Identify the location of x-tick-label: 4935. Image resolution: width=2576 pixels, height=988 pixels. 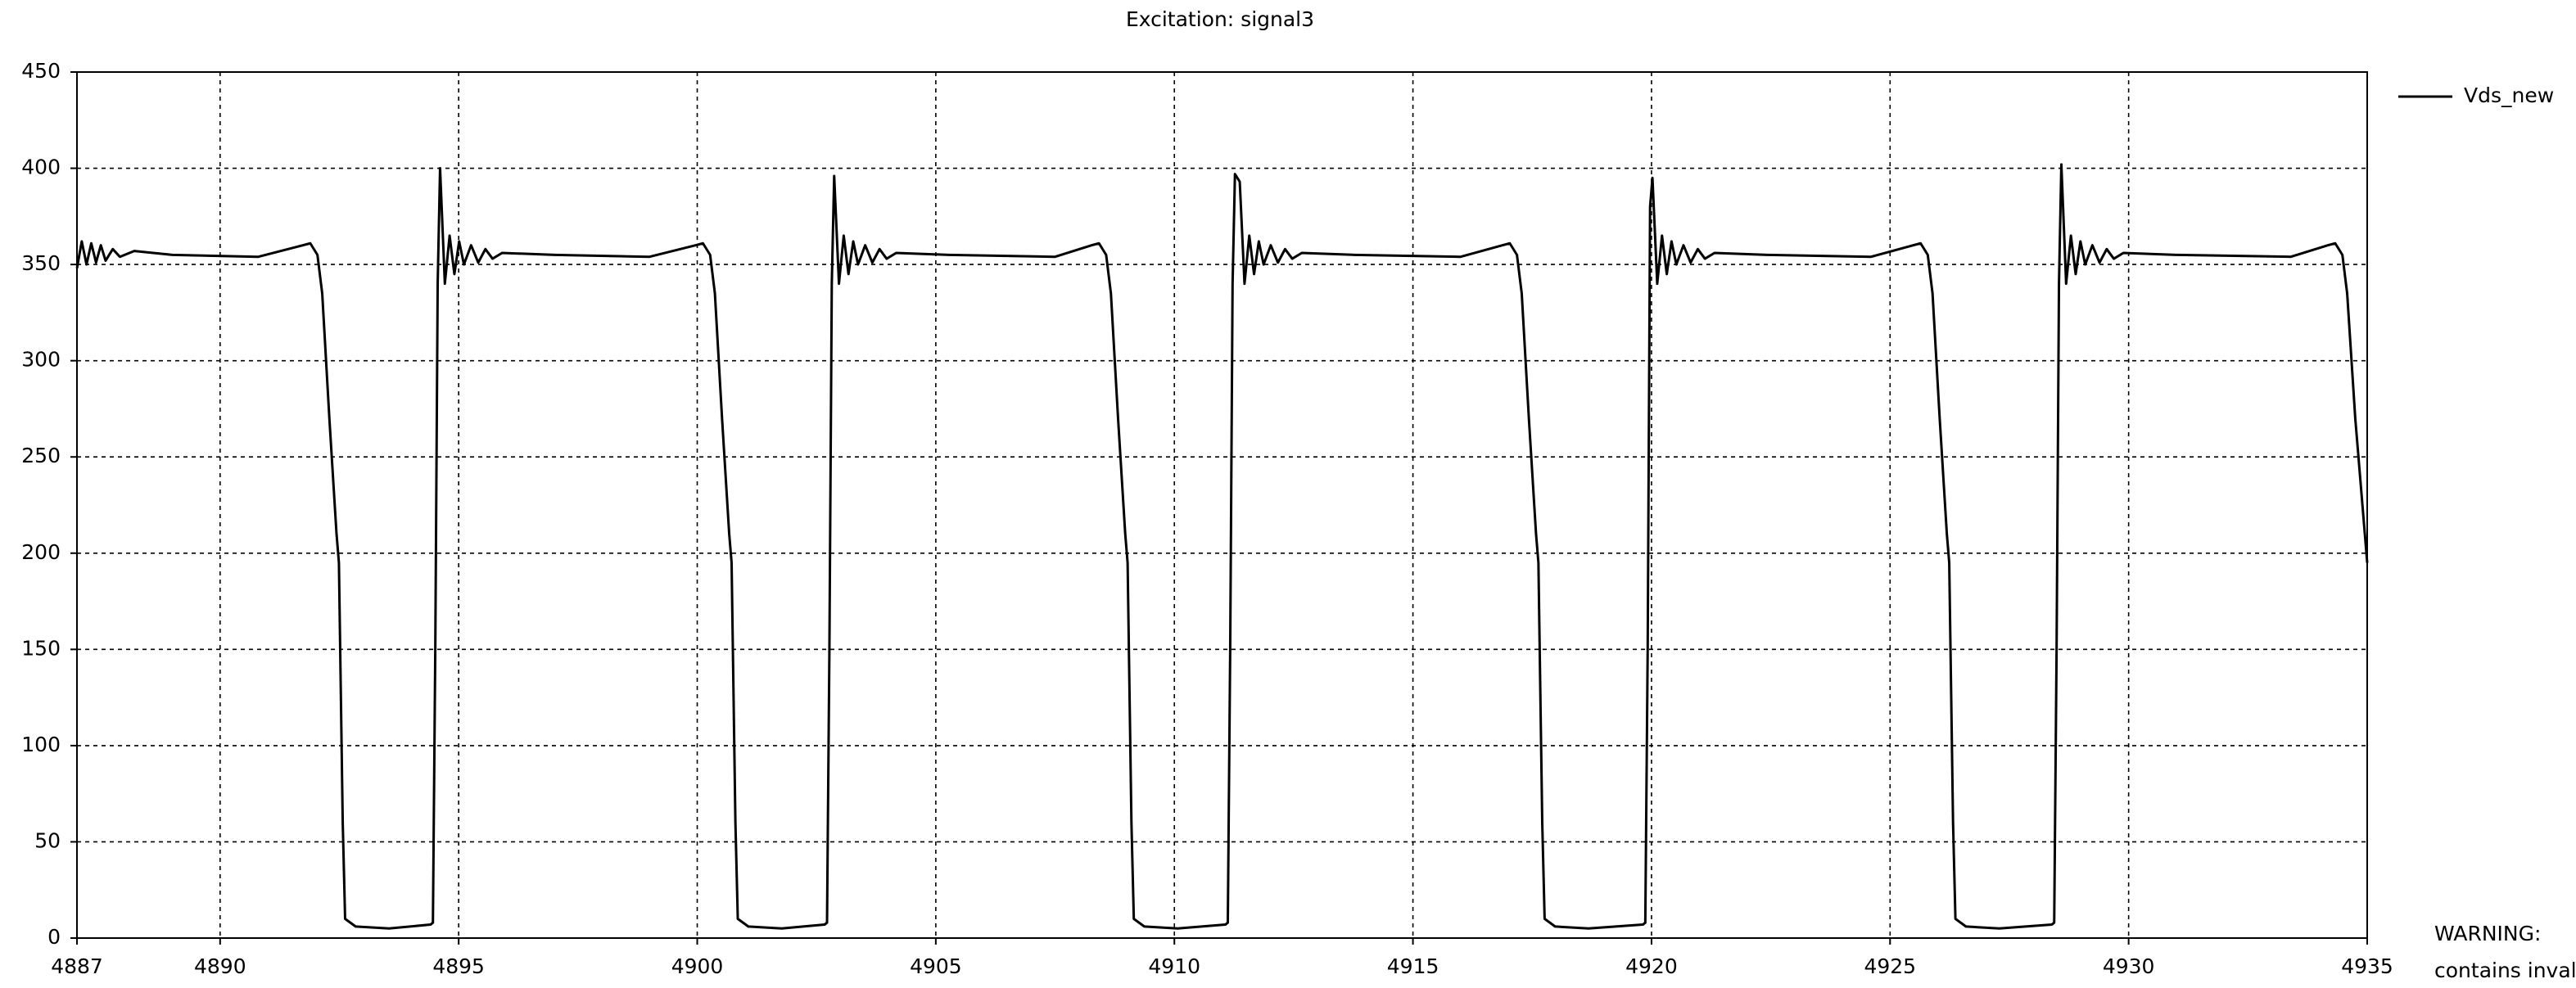
(2367, 966).